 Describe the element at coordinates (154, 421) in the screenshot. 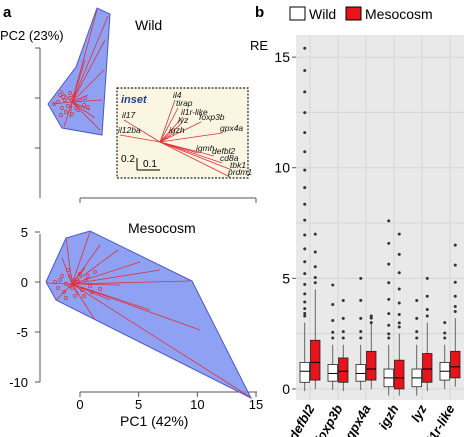

I see `pc1-axis-label: PC1 (42%)` at that location.